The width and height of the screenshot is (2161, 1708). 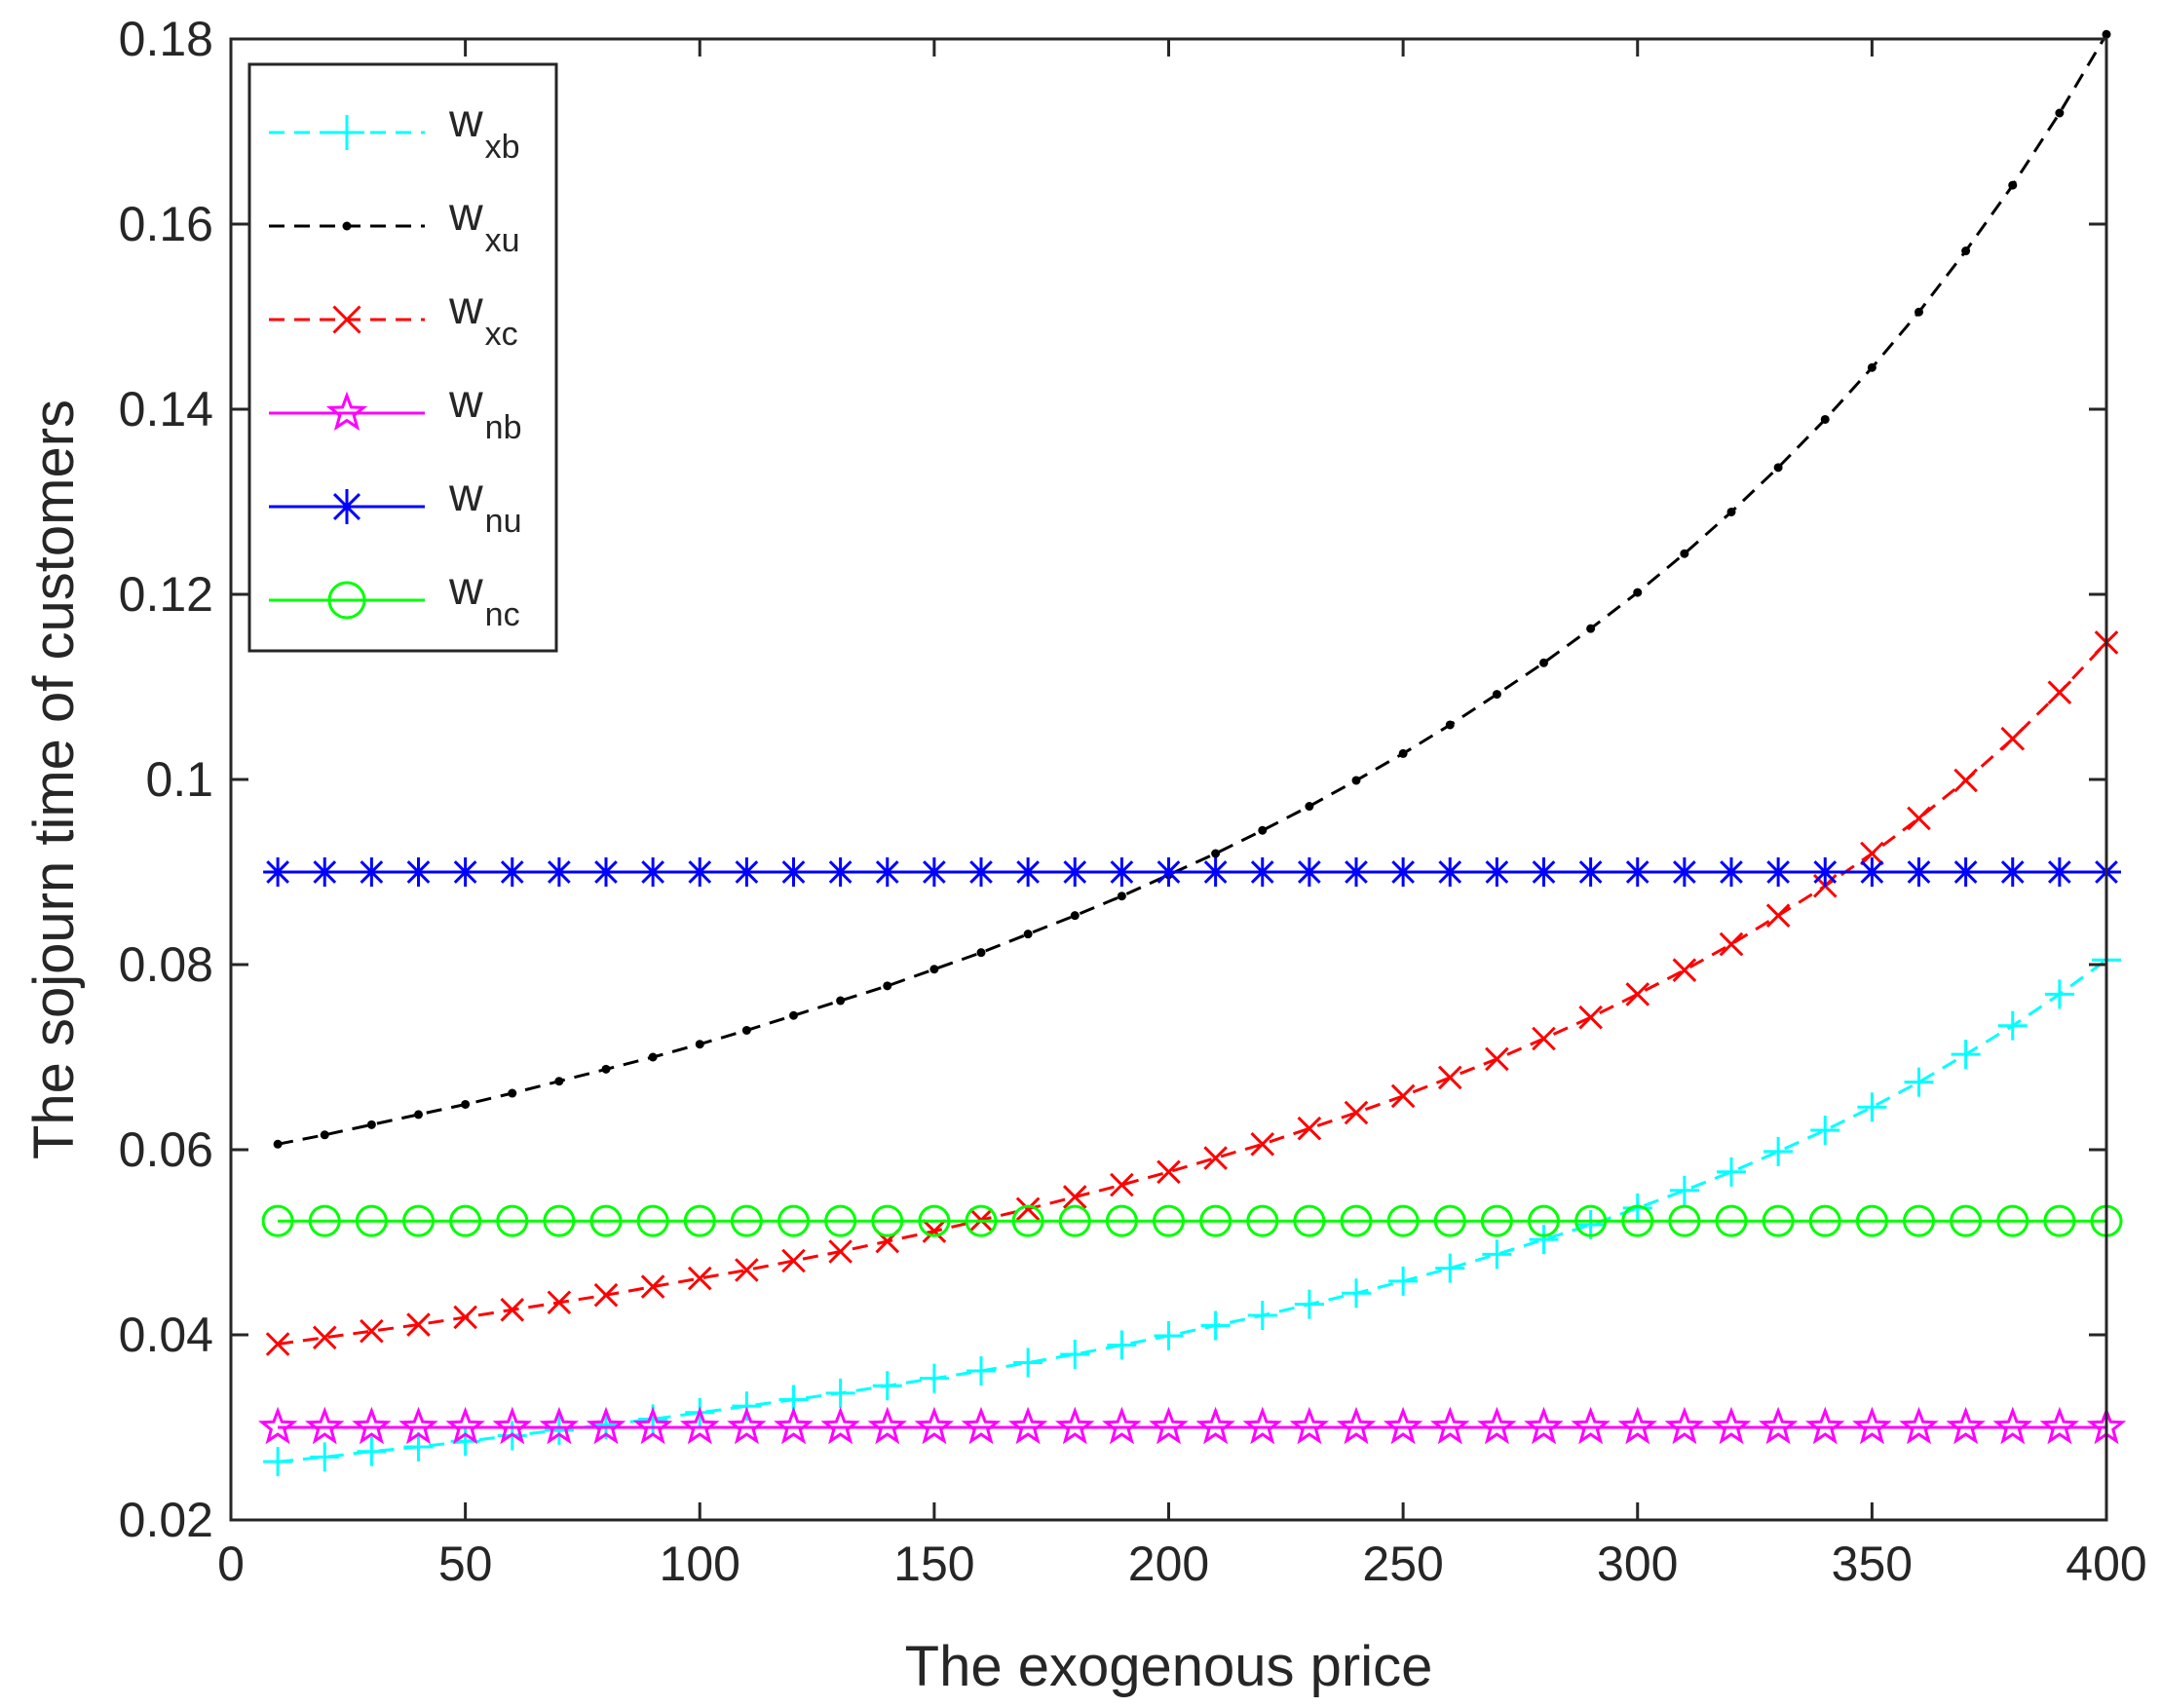 I want to click on legend-subscript: nc, so click(x=502, y=615).